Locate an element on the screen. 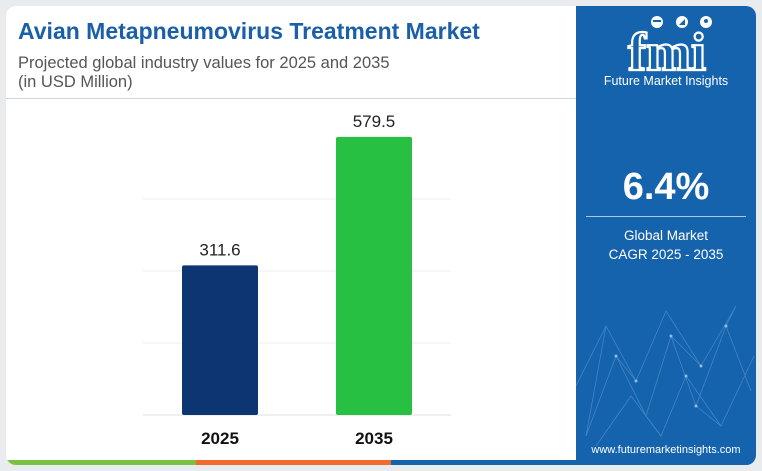 The width and height of the screenshot is (762, 471). bar-value-label-2025: 311.6 is located at coordinates (219, 249).